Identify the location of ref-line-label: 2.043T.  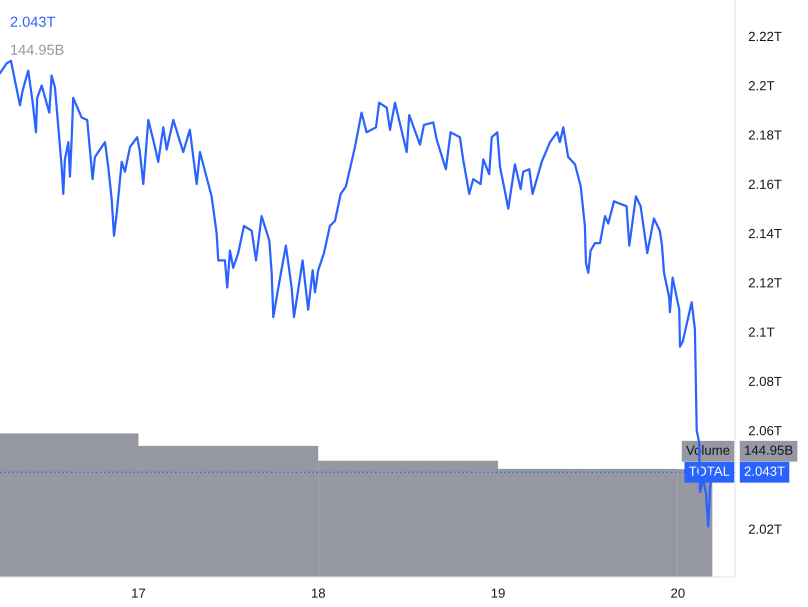
(764, 471).